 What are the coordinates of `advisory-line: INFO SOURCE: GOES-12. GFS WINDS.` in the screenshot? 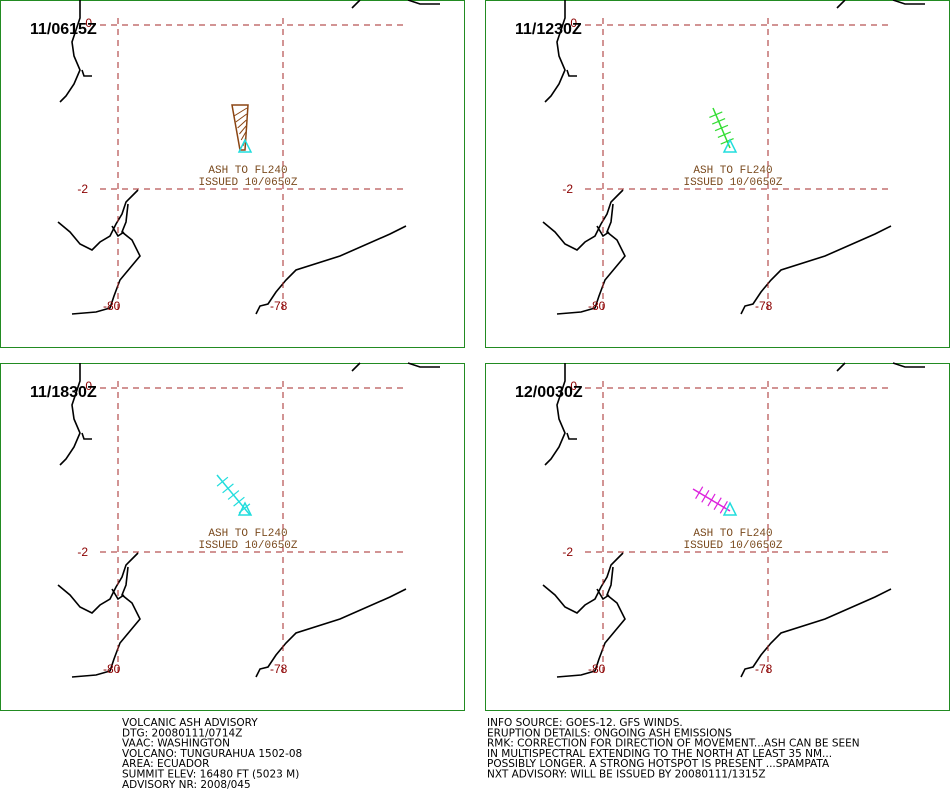 It's located at (585, 723).